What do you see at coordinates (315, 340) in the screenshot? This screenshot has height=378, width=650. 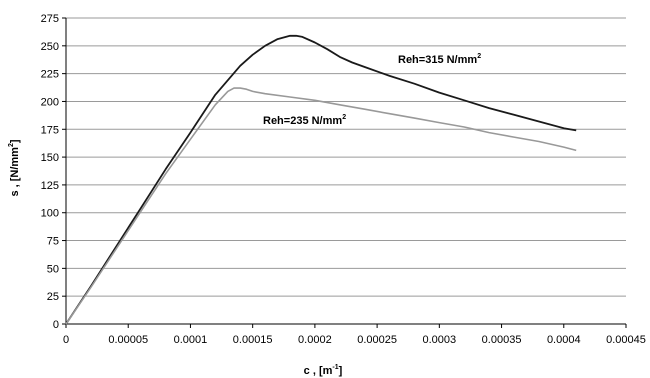 I see `x-tick-label: 0.0002` at bounding box center [315, 340].